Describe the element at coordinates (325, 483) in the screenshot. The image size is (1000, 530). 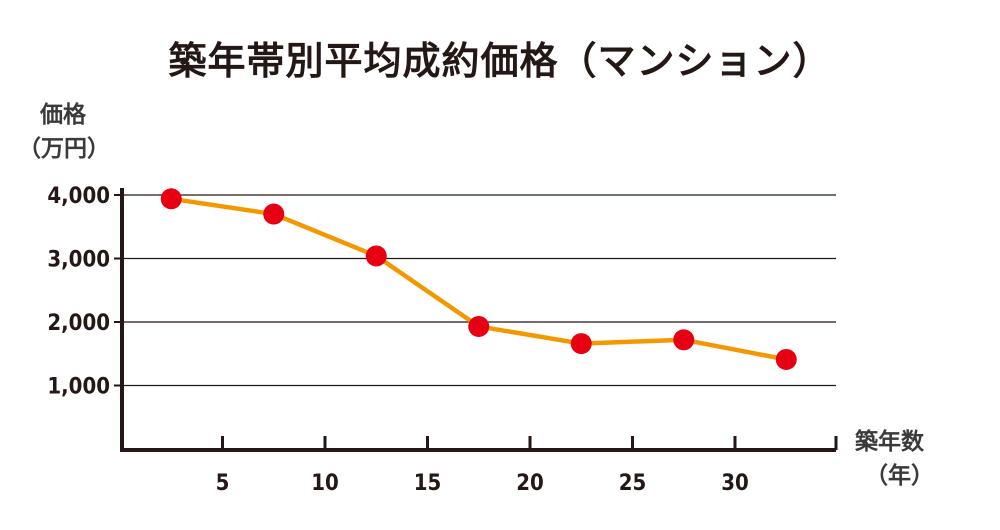
I see `x-tick-label-10: 10` at that location.